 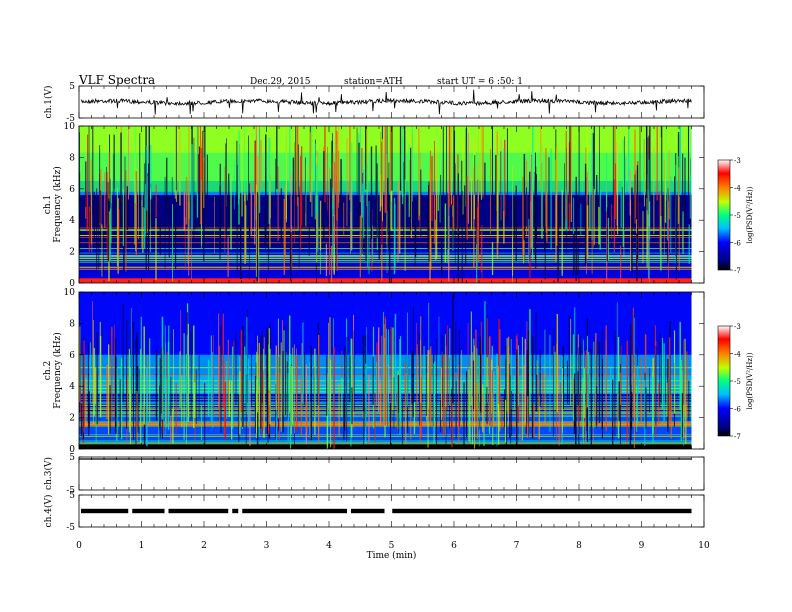 I want to click on ch1-spectrogram-colorbar-tick-0: -3, so click(x=737, y=161).